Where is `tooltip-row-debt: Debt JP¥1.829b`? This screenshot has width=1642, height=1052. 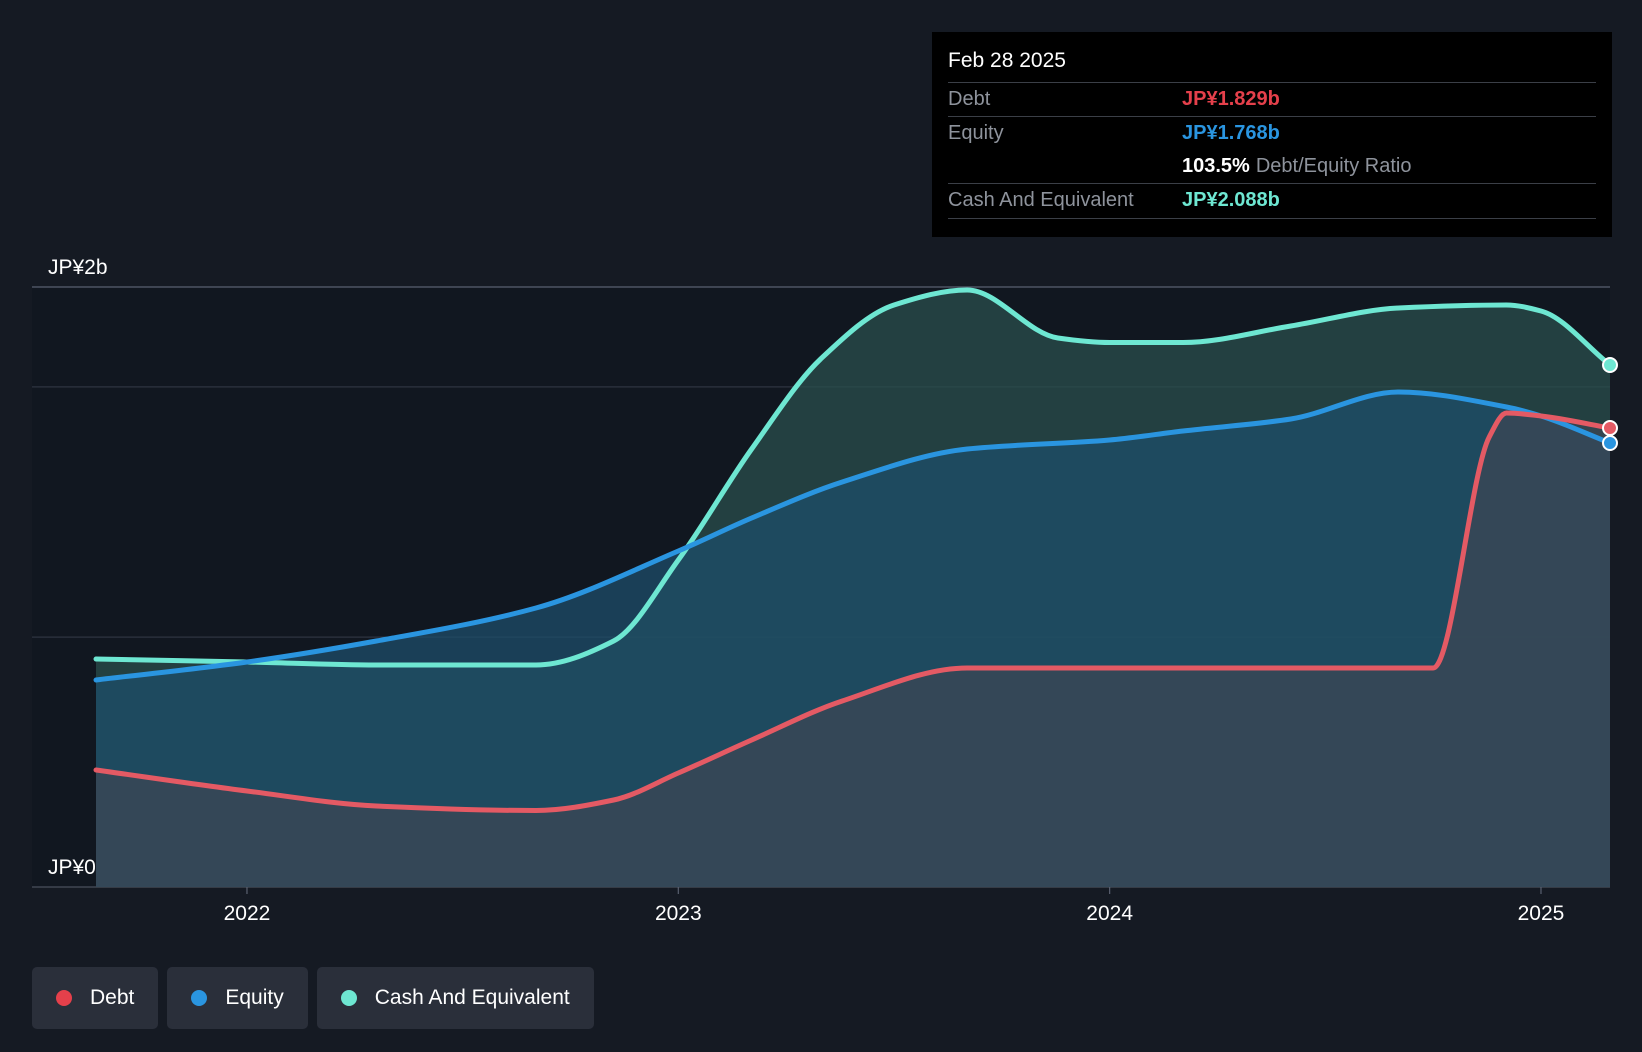 tooltip-row-debt: Debt JP¥1.829b is located at coordinates (1272, 99).